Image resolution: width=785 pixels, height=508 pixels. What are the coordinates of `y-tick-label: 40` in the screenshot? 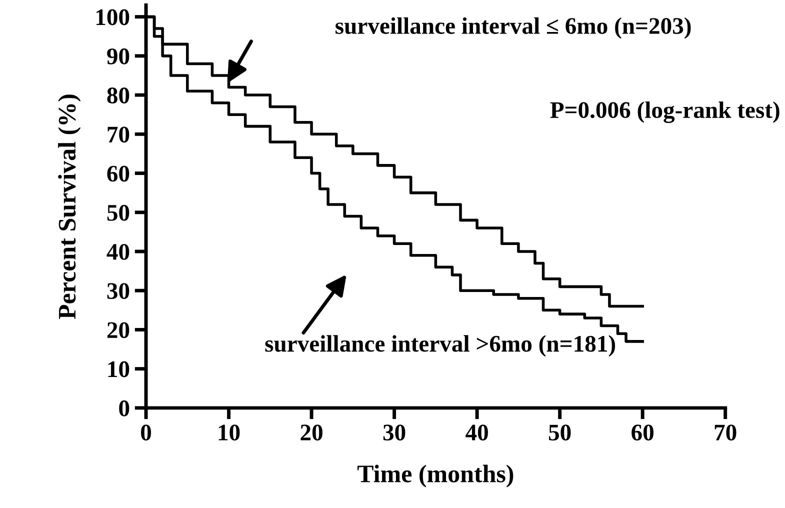 It's located at (118, 252).